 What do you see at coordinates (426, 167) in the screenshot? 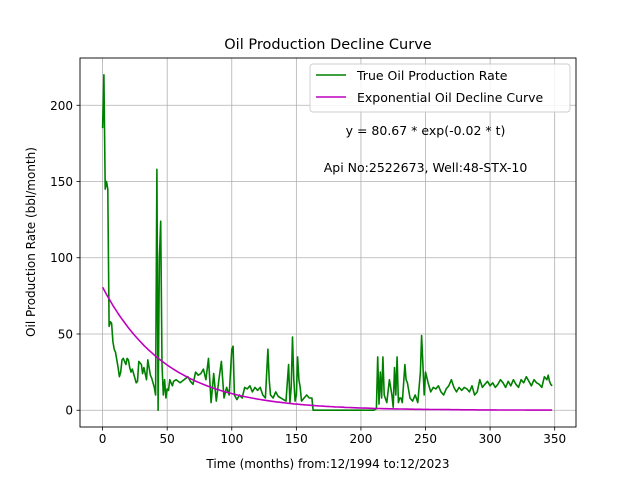
I see `annotation-1: Api No:2522673, Well:48-STX-10` at bounding box center [426, 167].